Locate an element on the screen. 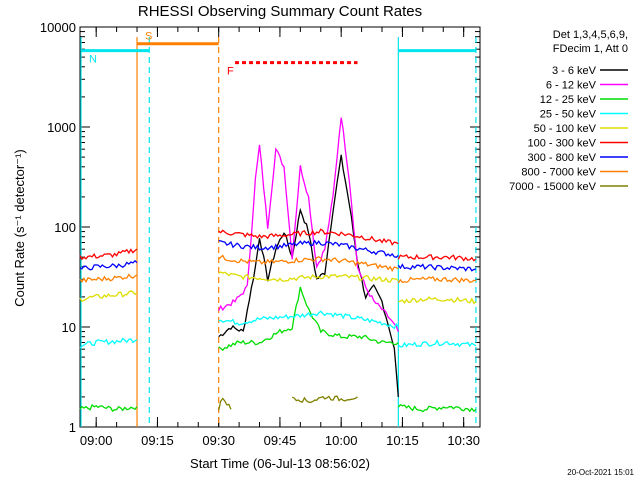  x-tick-label: 09:30 is located at coordinates (218, 440).